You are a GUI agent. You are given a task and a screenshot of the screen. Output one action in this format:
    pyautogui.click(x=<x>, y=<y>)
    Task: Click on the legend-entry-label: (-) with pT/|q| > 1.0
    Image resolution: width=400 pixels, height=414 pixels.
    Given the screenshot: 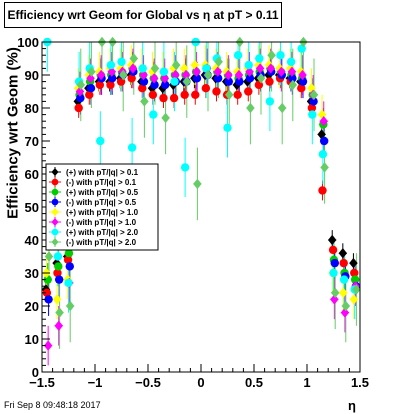 What is the action you would take?
    pyautogui.click(x=101, y=222)
    